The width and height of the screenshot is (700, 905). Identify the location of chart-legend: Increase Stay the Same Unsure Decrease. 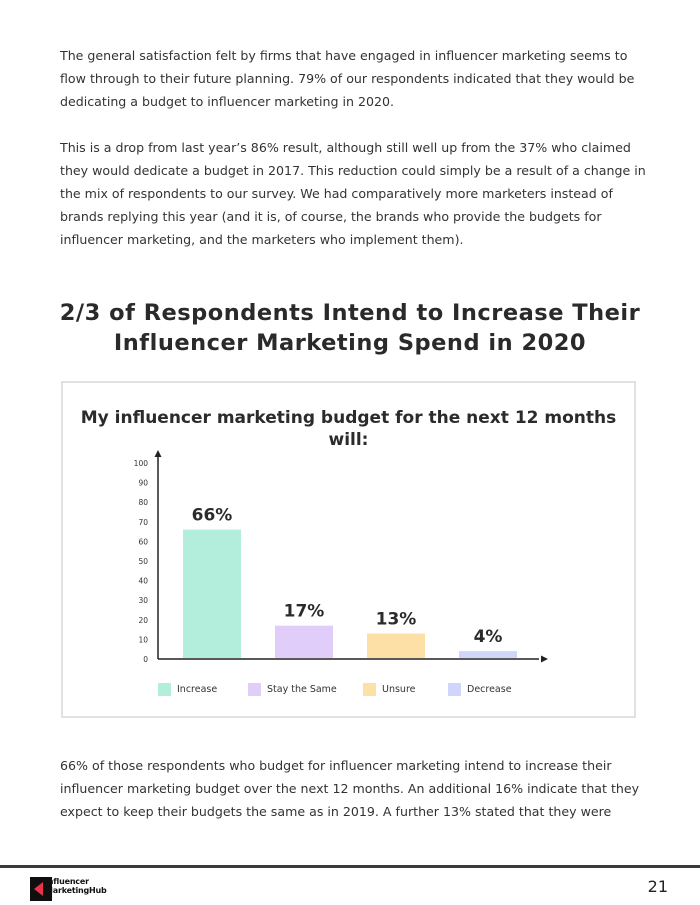
(348, 693).